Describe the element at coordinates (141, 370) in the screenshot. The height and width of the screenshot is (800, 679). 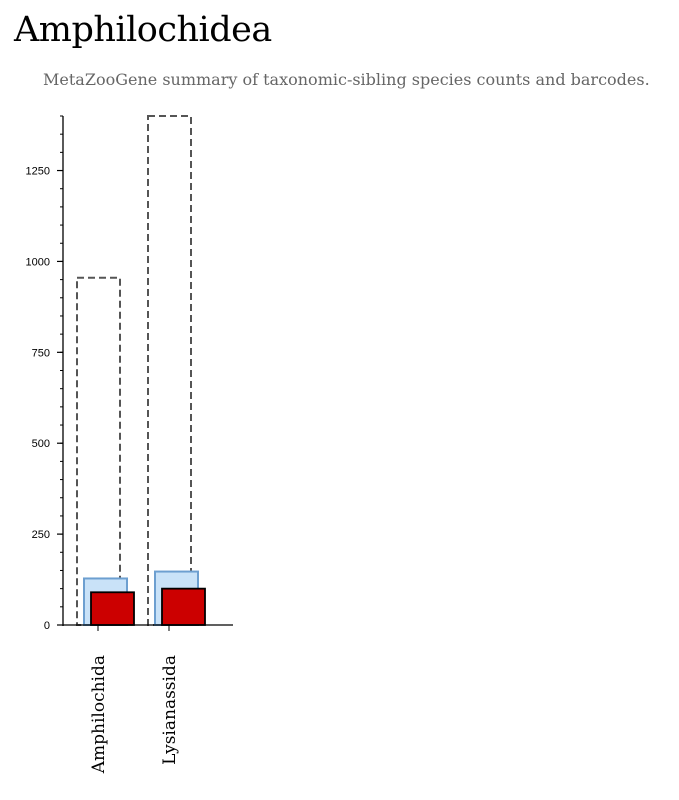
I see `bars-layer` at that location.